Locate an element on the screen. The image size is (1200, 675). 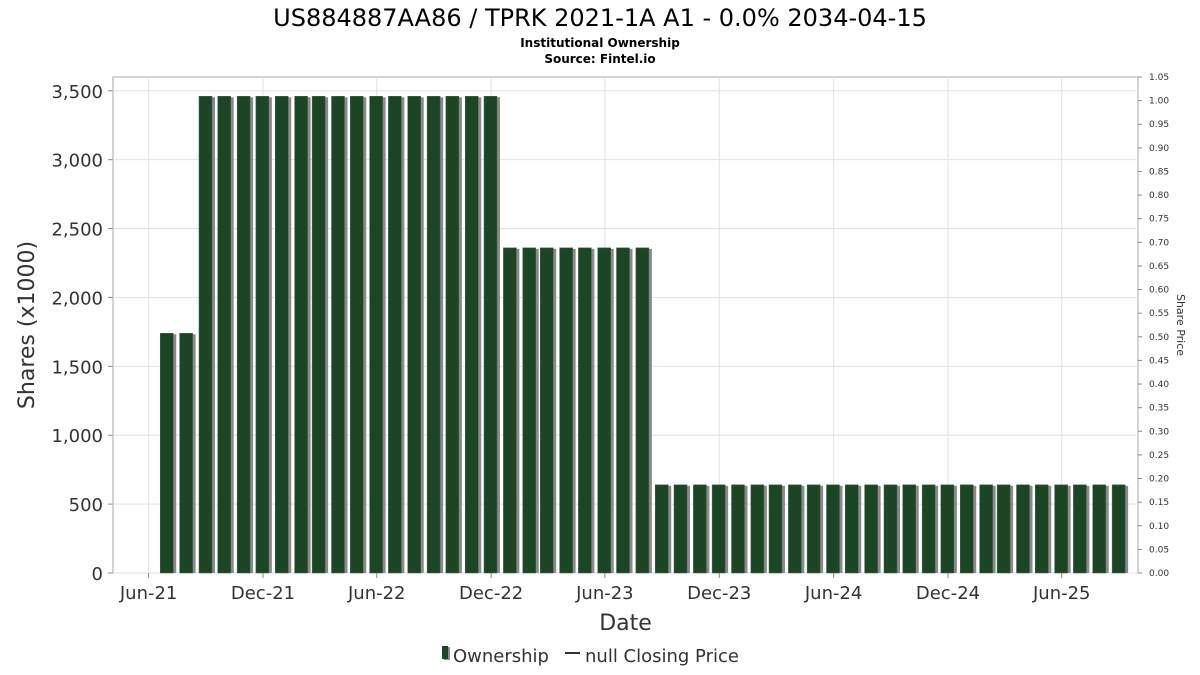
y2-tick-label: 0.20 is located at coordinates (1159, 480).